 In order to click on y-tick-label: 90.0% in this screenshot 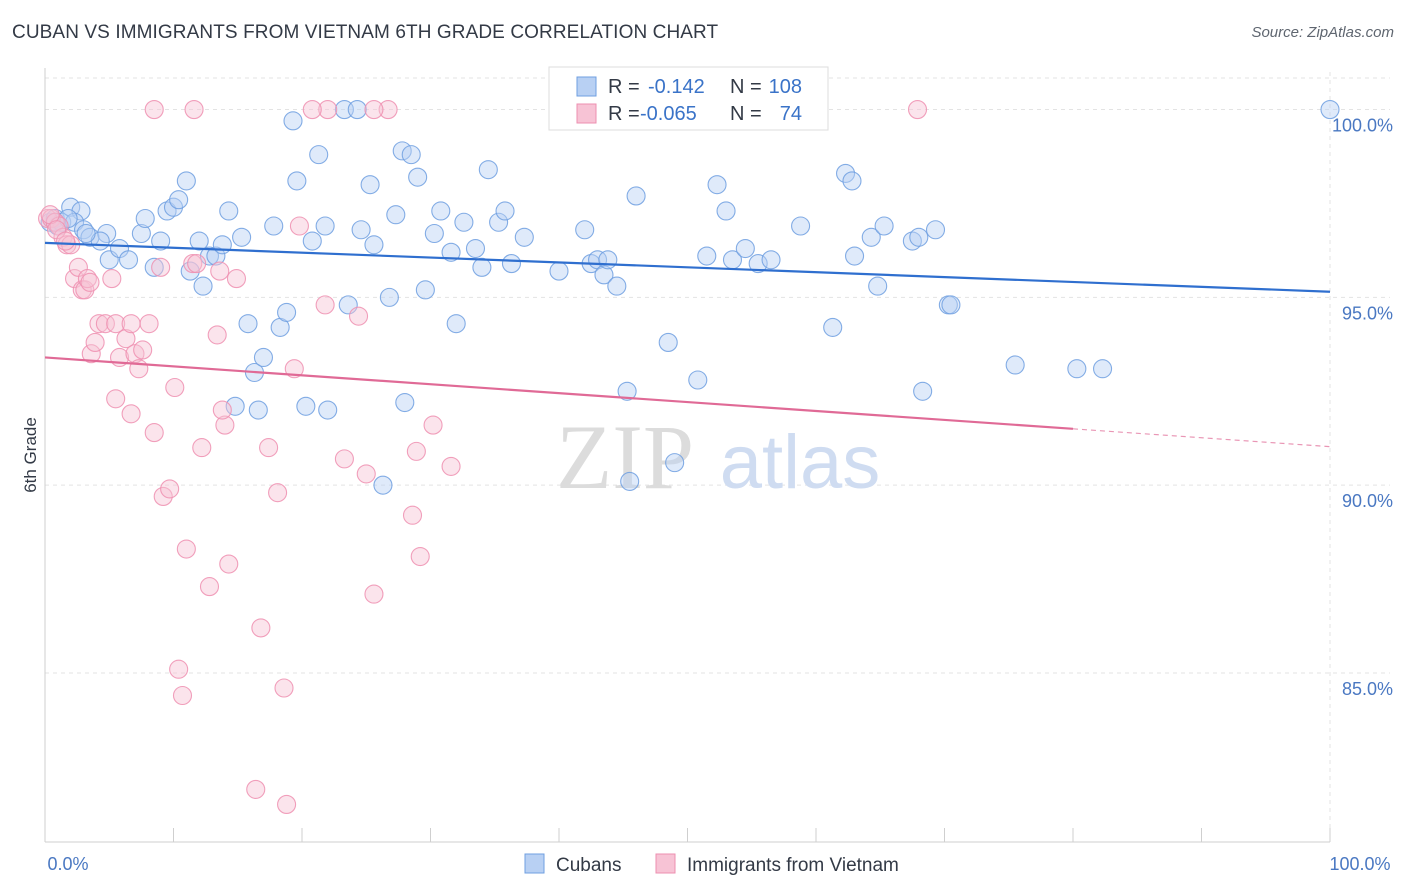, I will do `click(1367, 501)`.